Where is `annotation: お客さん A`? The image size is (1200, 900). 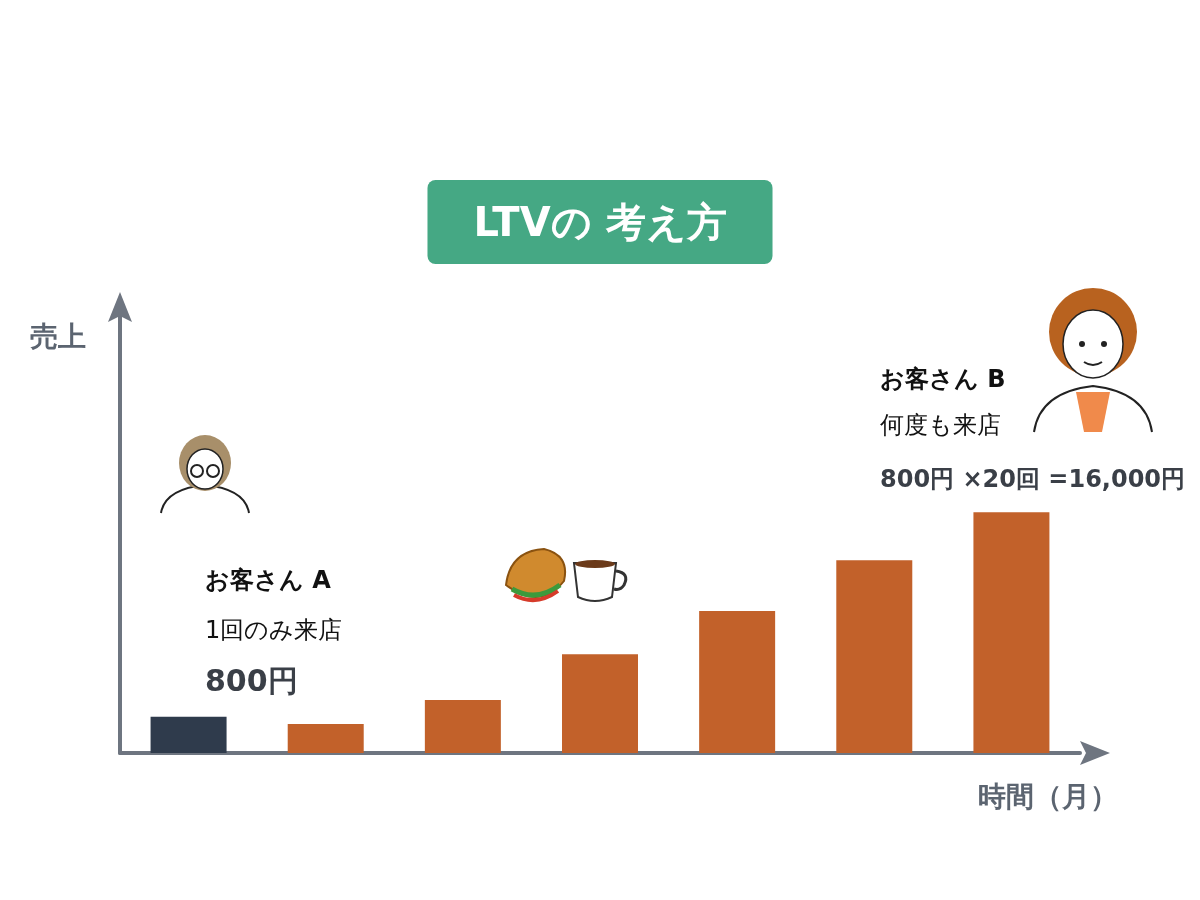
annotation: お客さん A is located at coordinates (268, 580).